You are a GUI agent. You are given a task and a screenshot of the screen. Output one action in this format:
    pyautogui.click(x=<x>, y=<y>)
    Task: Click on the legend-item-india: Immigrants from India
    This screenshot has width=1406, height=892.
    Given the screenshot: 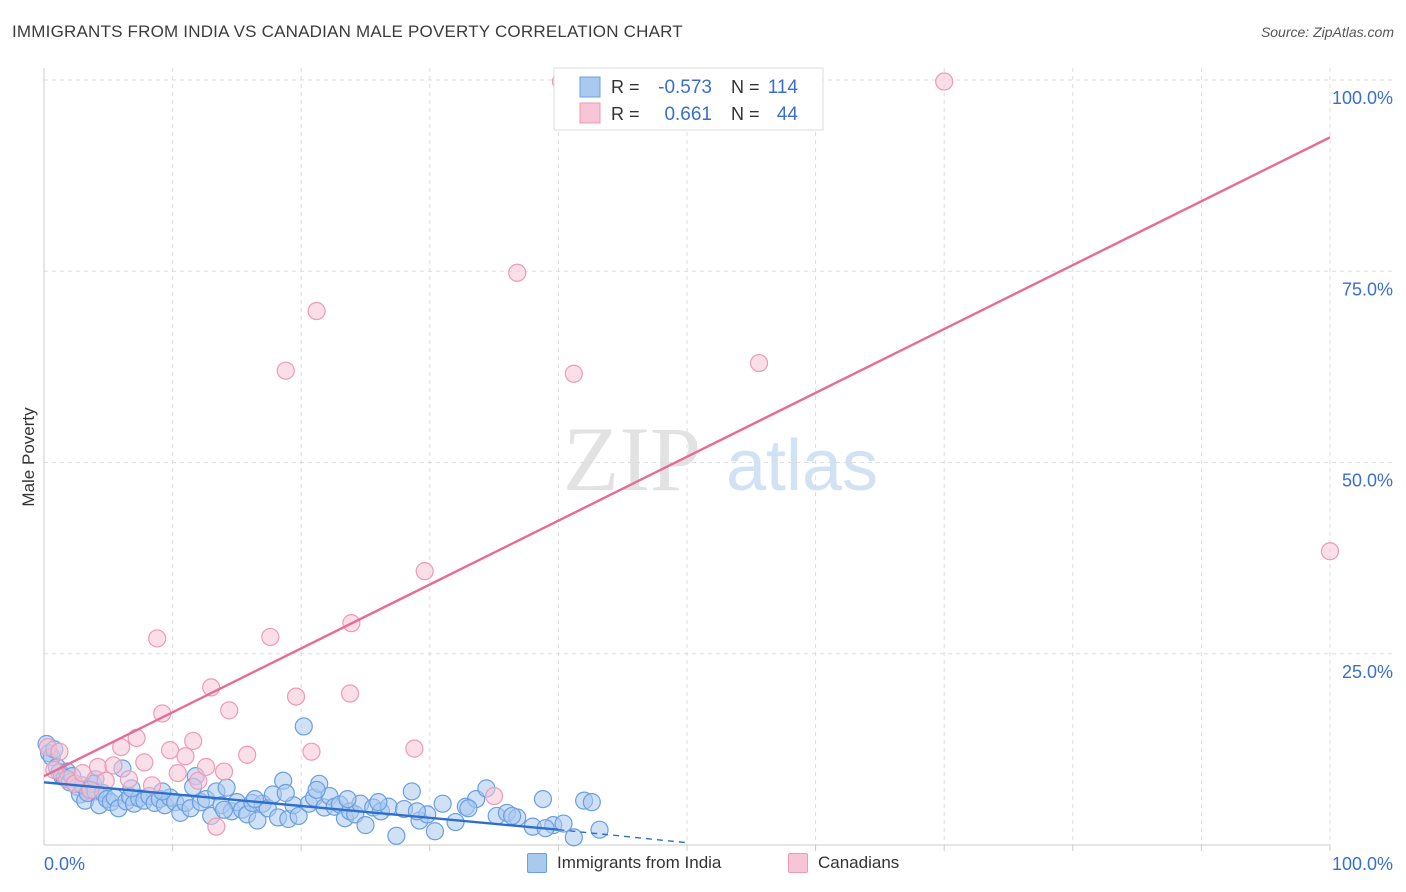 What is the action you would take?
    pyautogui.click(x=624, y=863)
    